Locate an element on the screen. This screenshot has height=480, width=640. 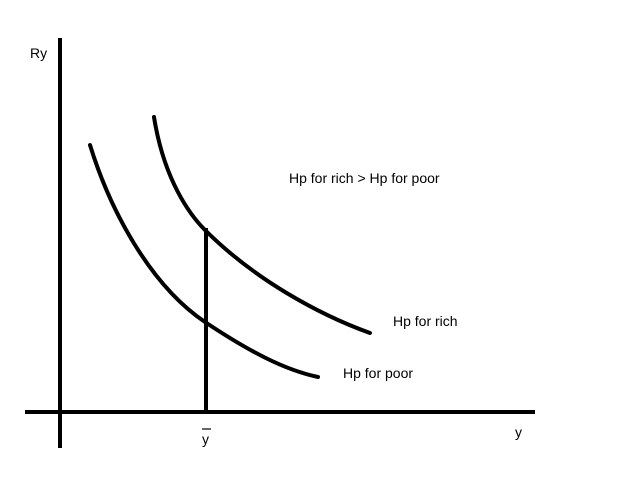
y-axis-label: Ry is located at coordinates (38, 53).